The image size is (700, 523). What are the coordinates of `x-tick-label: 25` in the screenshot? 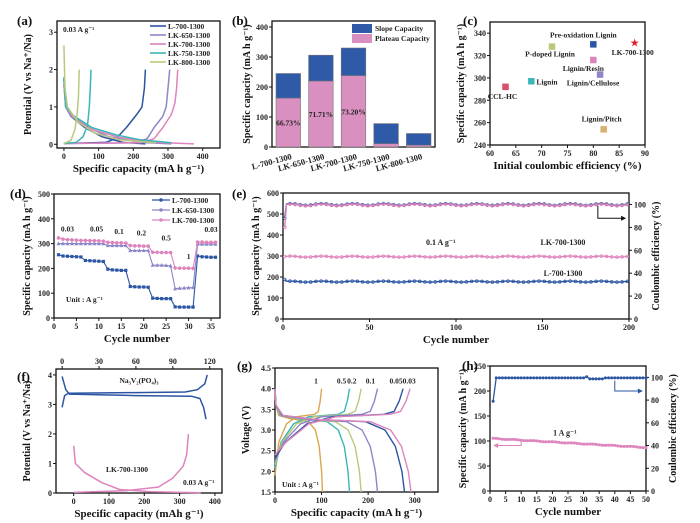 It's located at (166, 326).